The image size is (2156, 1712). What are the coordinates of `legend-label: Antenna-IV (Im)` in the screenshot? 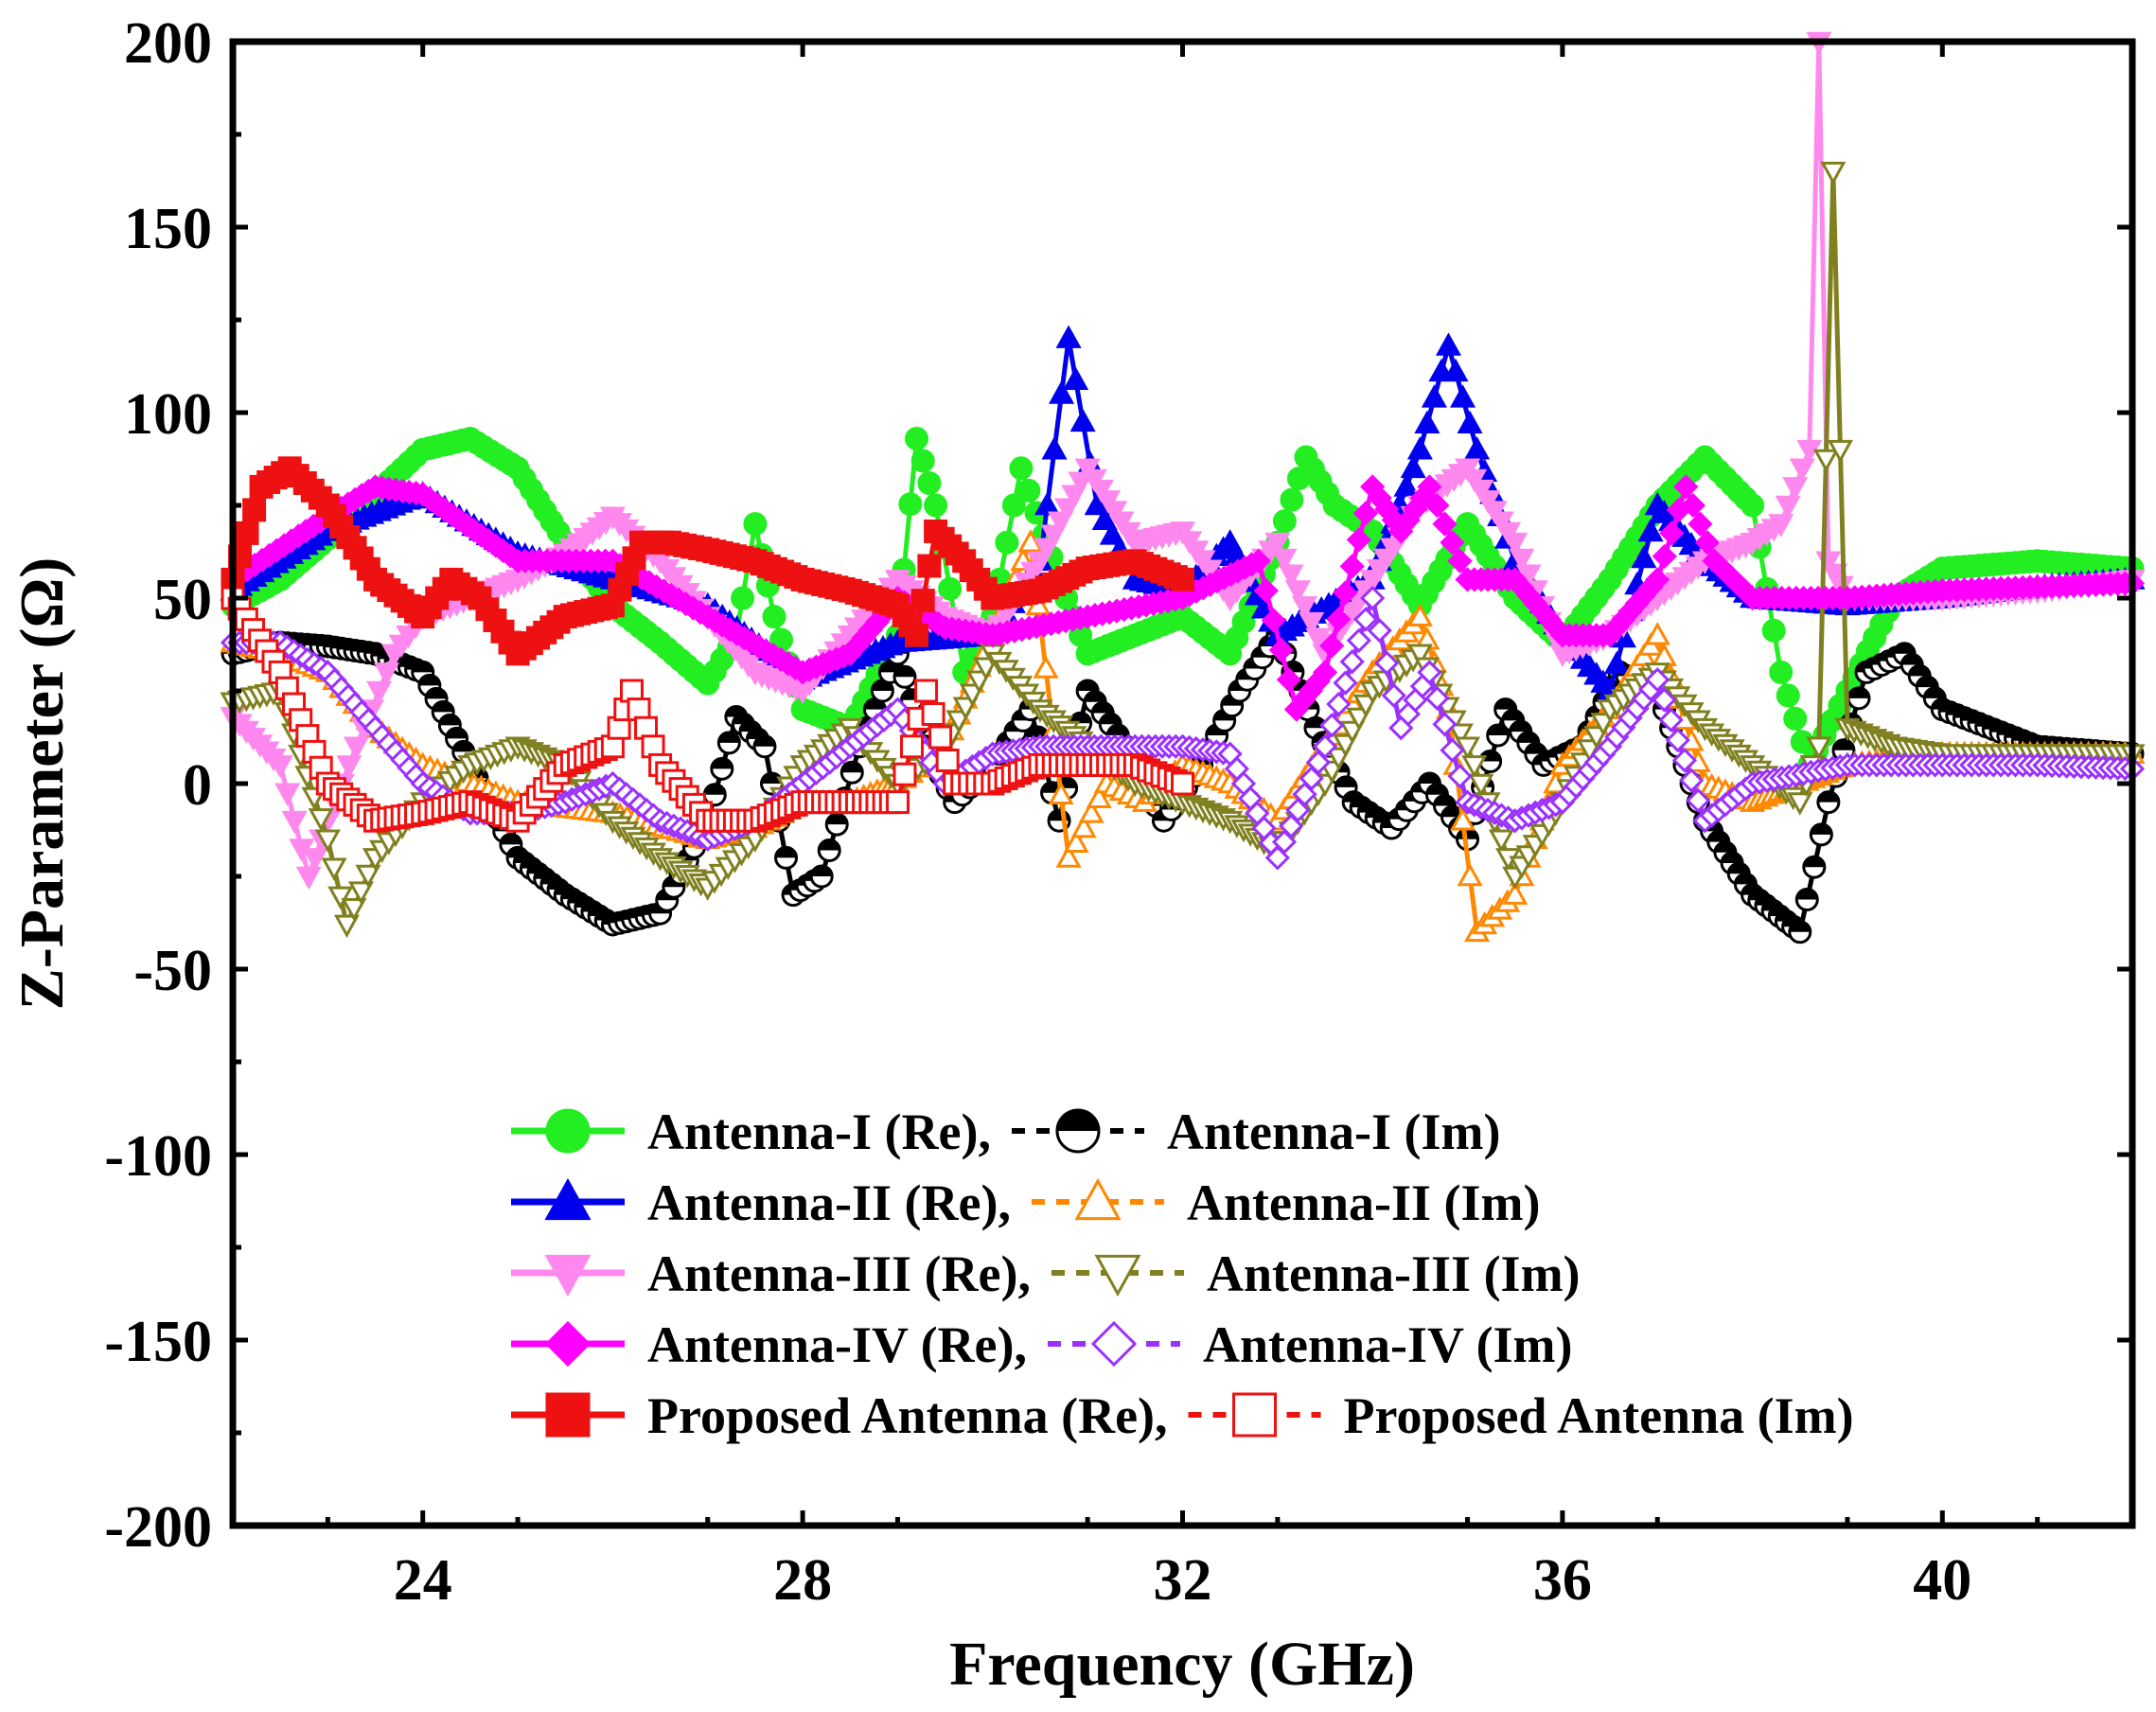 It's located at (1388, 1344).